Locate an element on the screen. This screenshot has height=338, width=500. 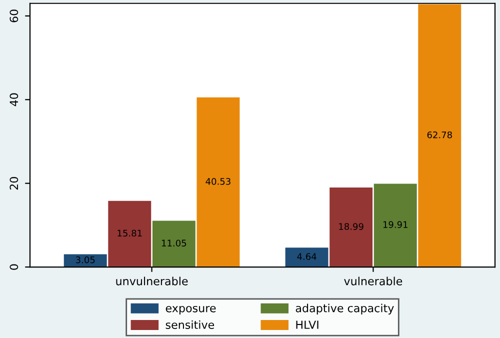
y-tick-label: 40 is located at coordinates (14, 99).